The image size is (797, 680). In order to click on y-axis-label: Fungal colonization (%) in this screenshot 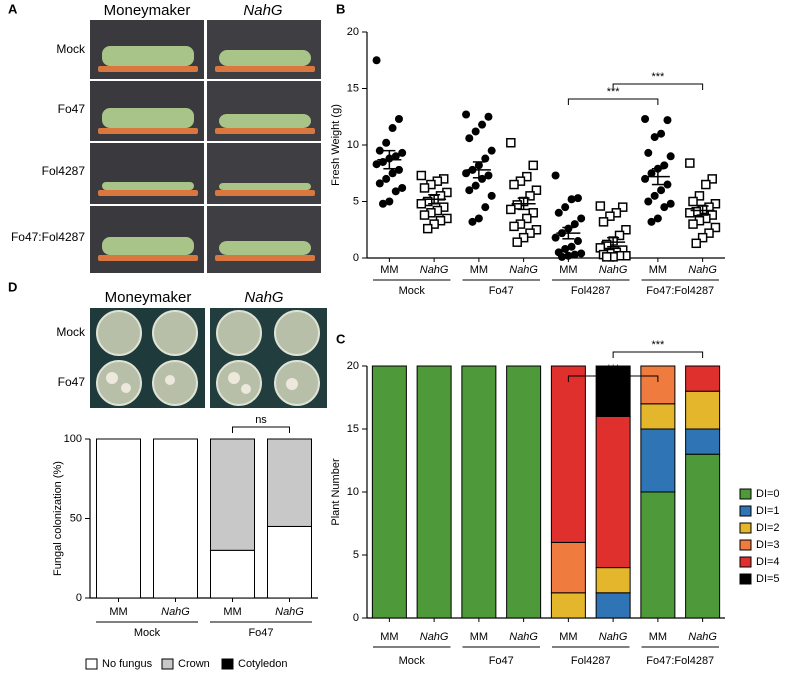, I will do `click(58, 518)`.